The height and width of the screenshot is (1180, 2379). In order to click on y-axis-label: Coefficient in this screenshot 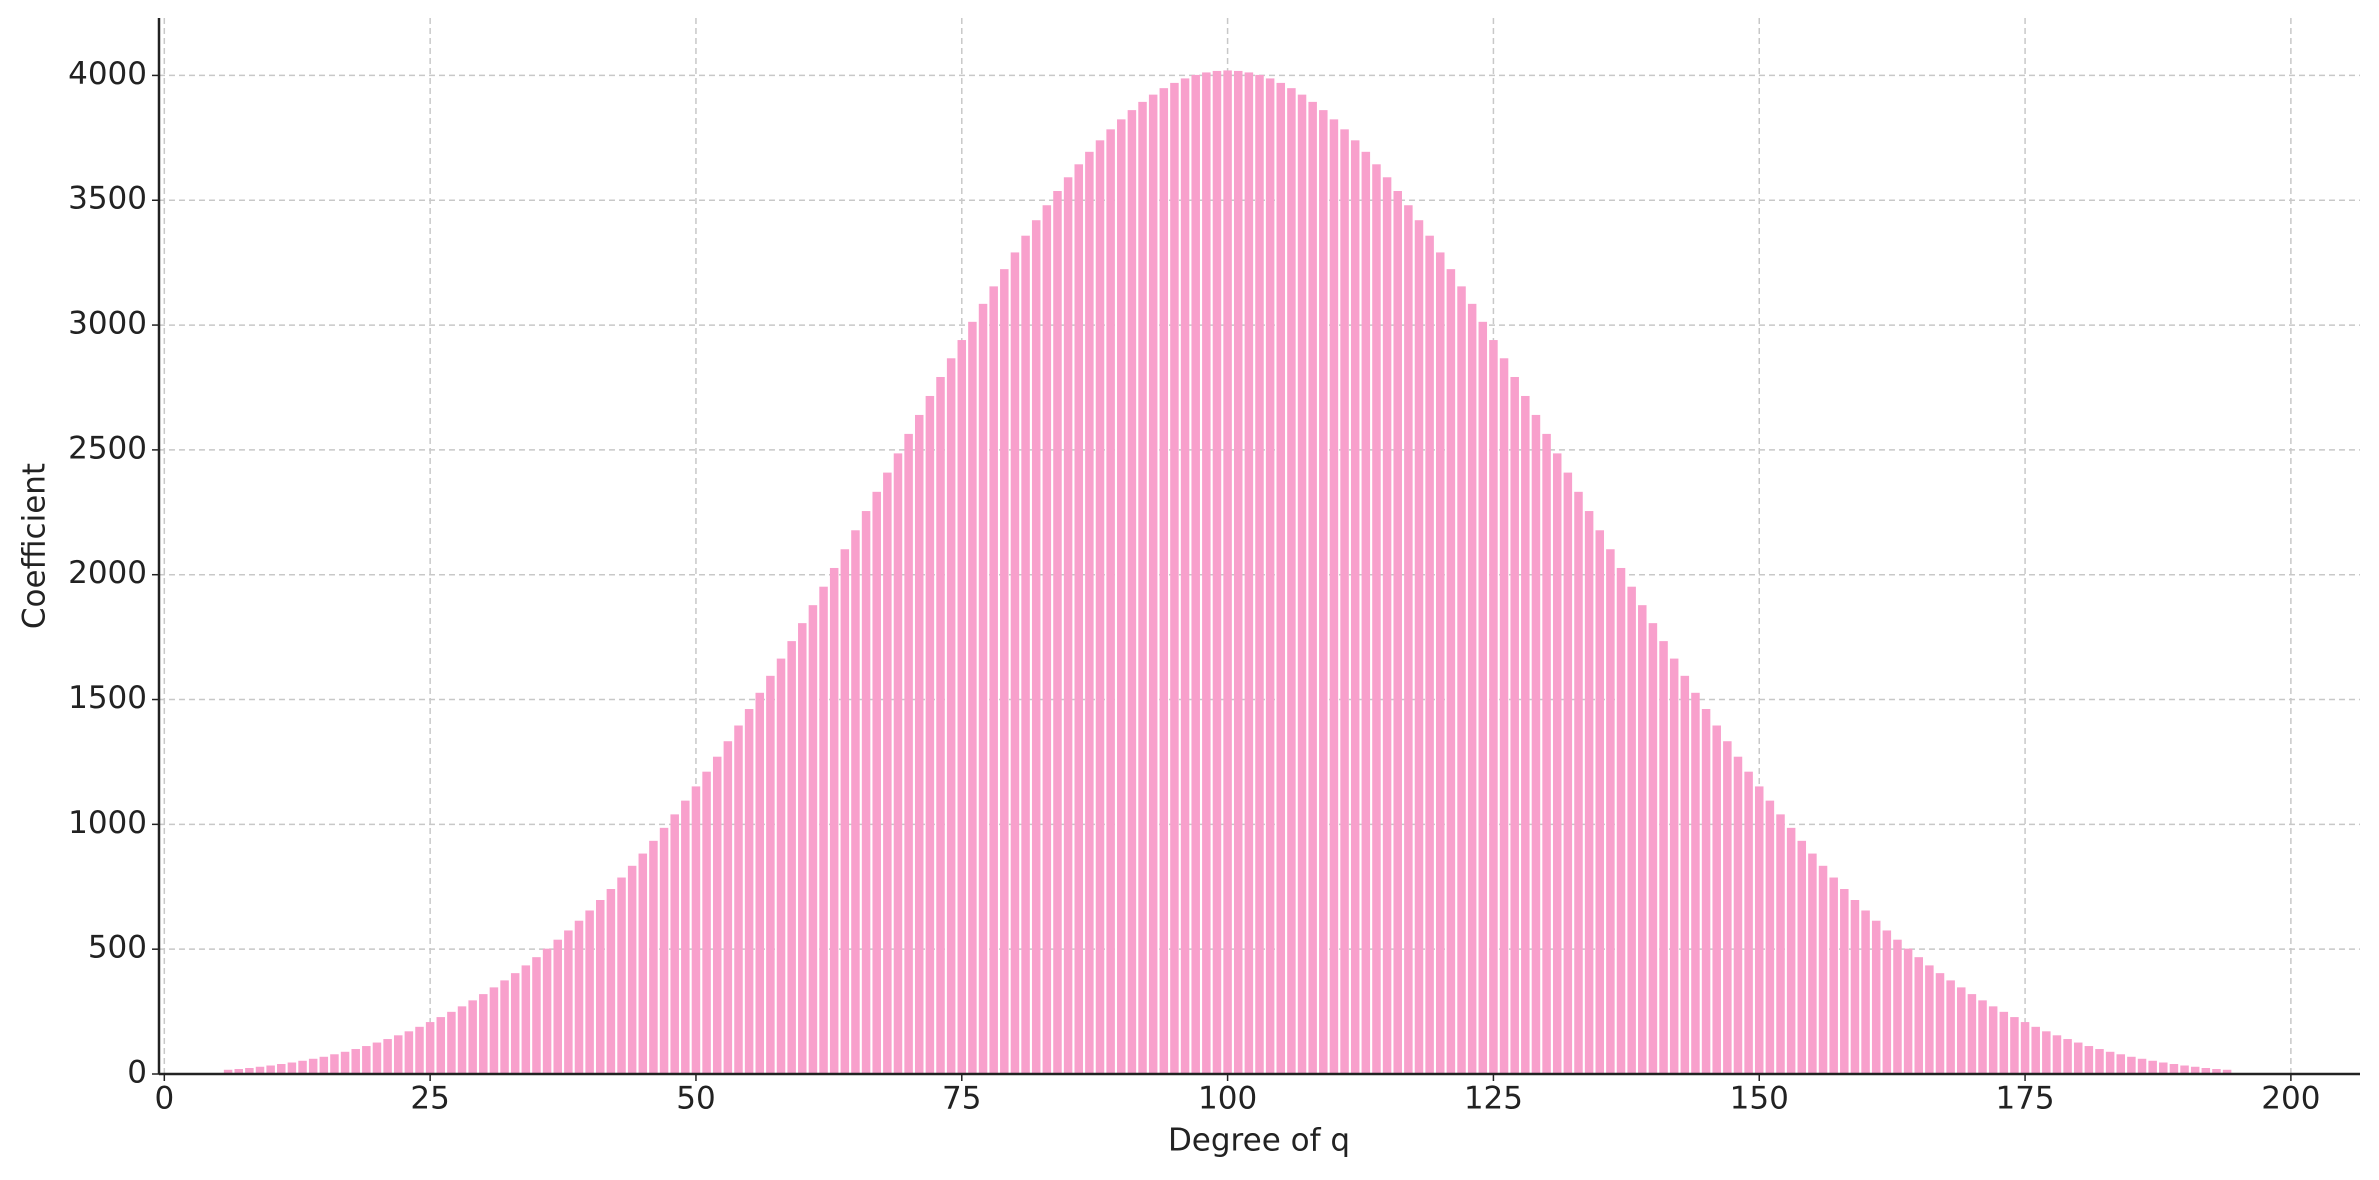, I will do `click(35, 546)`.